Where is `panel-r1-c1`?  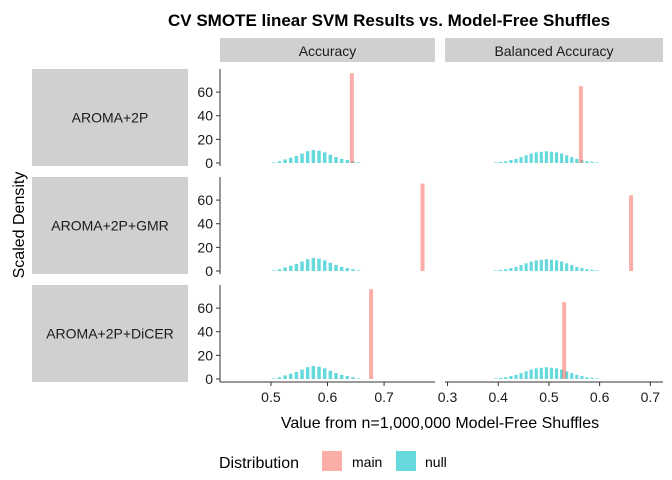
panel-r1-c1 is located at coordinates (564, 233).